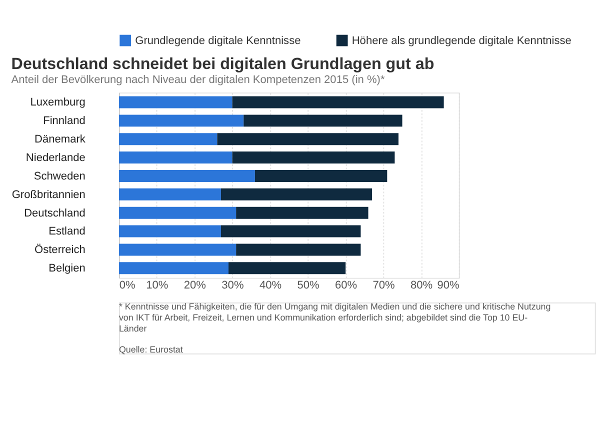 Image resolution: width=600 pixels, height=427 pixels. Describe the element at coordinates (198, 80) in the screenshot. I see `chart-subtitle: Anteil der Bevölkerung nach Niveau der digitalen Kompetenzen 2015 (in %)*` at that location.